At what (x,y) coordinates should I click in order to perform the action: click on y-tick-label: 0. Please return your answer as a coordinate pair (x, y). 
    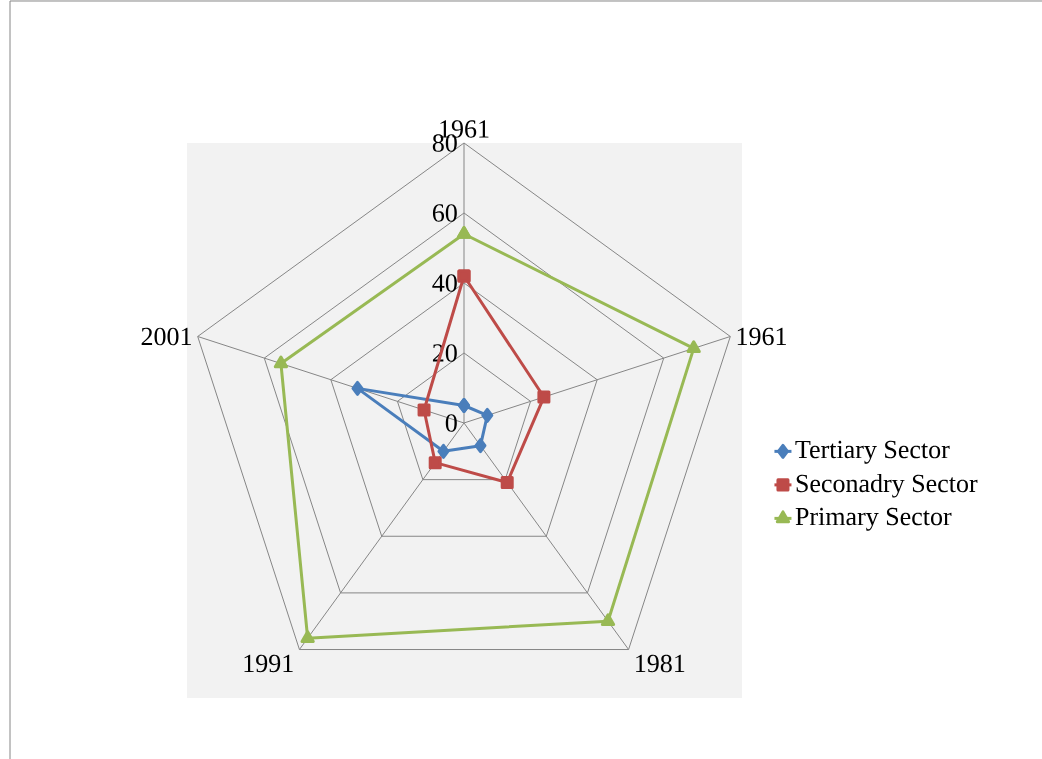
    Looking at the image, I should click on (451, 423).